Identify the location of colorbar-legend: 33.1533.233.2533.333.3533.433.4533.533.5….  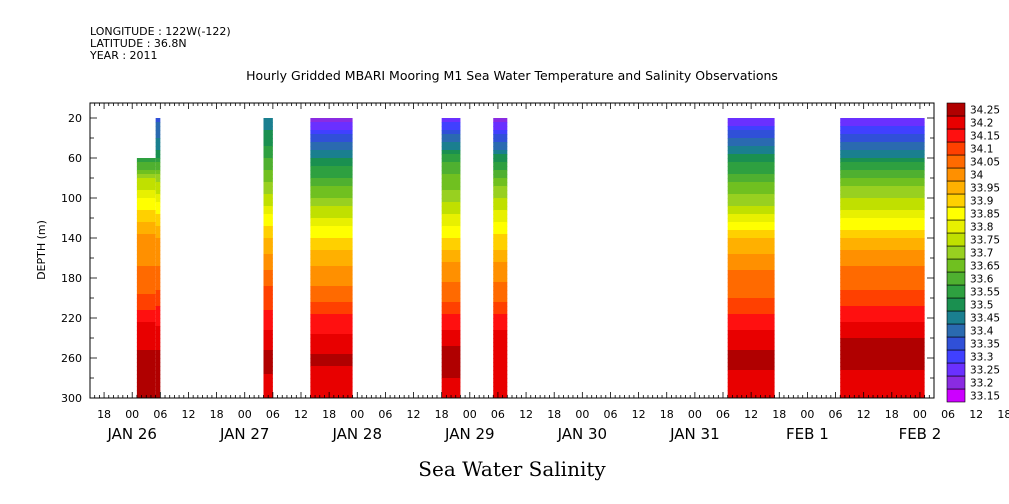
(973, 252).